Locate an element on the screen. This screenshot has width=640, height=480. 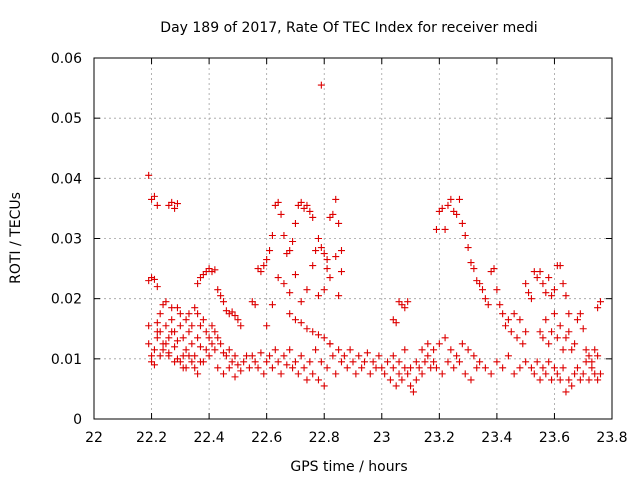
x-axis-label: GPS time / hours is located at coordinates (348, 467).